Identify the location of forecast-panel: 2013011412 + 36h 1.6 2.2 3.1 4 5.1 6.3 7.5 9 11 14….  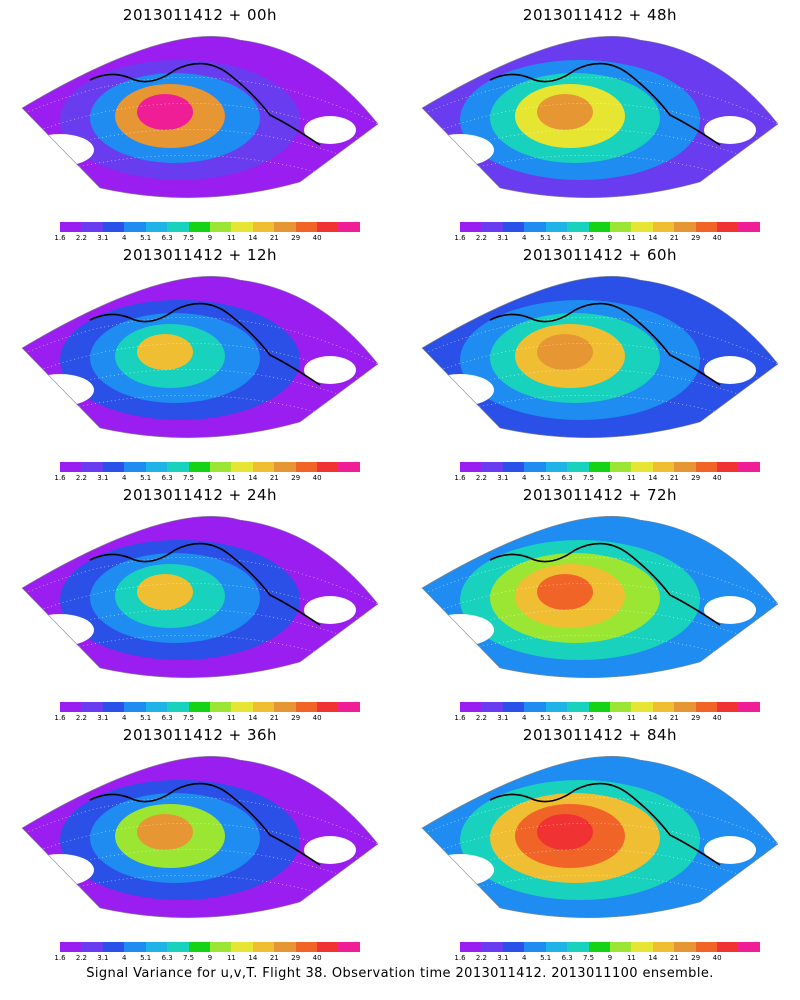
(200, 841).